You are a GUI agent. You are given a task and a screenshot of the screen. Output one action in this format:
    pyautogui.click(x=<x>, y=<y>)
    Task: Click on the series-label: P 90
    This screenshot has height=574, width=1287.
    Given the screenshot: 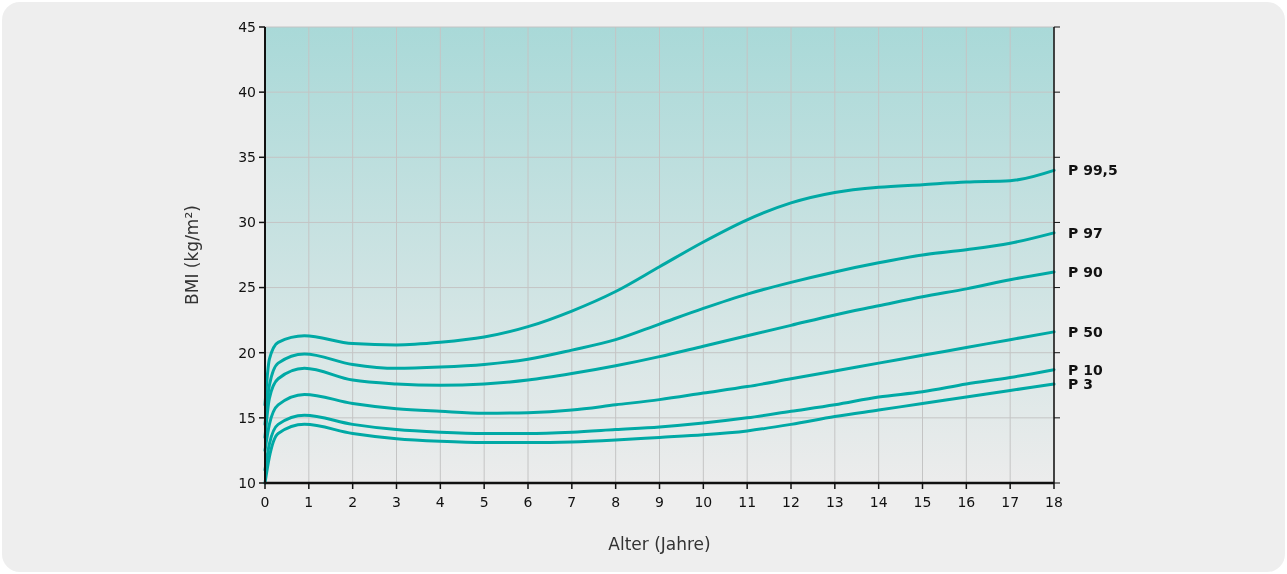 What is the action you would take?
    pyautogui.click(x=1085, y=271)
    